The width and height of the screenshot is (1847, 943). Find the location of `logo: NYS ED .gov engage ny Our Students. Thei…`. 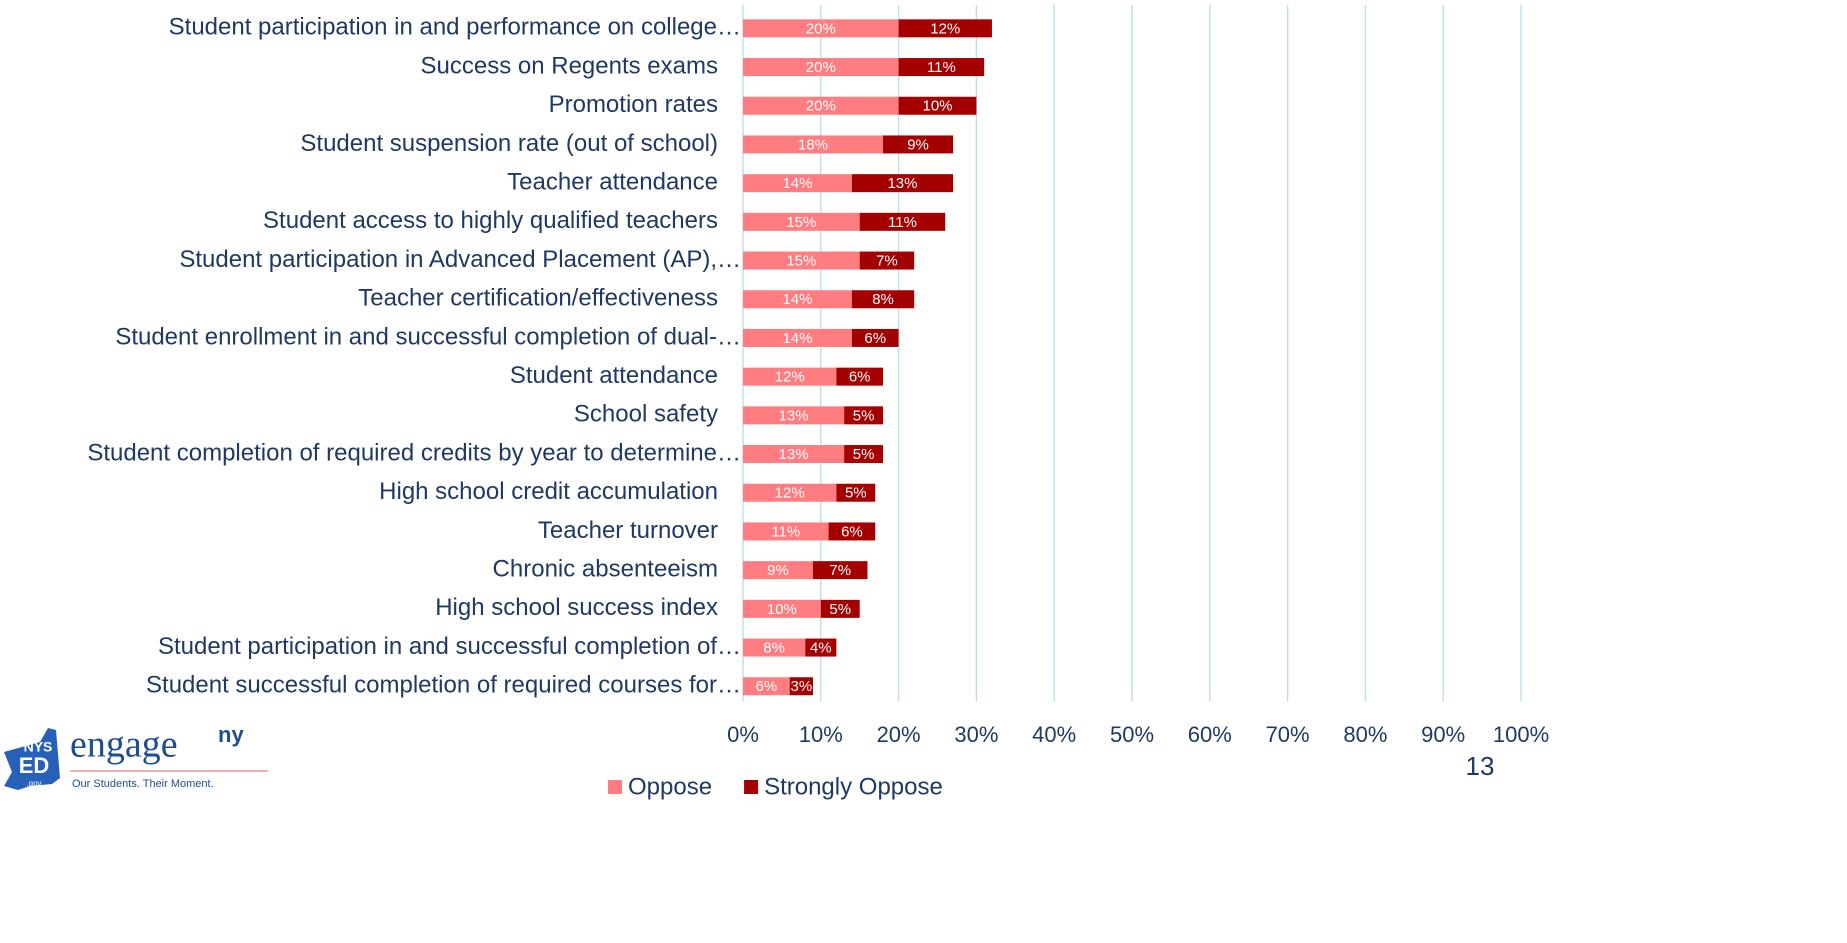

logo: NYS ED .gov engage ny Our Students. Thei… is located at coordinates (136, 756).